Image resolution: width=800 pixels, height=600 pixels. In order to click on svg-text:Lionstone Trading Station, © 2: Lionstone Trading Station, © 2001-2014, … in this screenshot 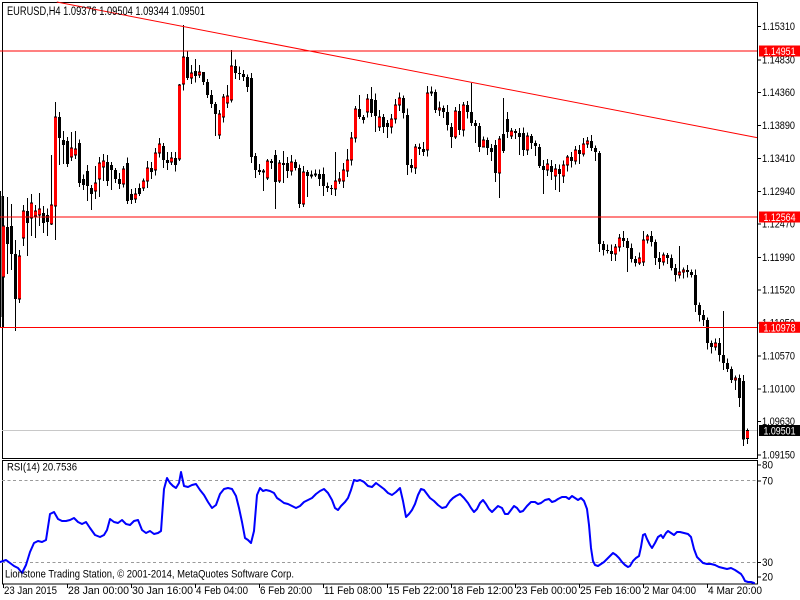, I will do `click(149, 575)`.